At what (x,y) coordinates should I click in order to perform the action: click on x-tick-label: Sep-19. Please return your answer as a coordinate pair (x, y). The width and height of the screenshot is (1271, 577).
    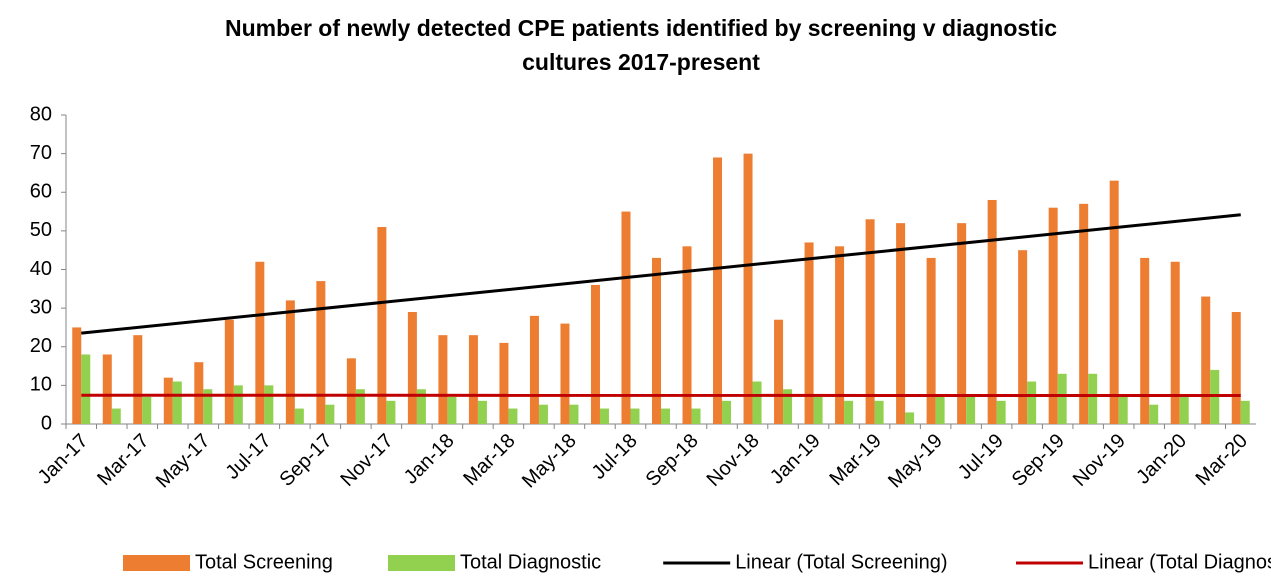
    Looking at the image, I should click on (1038, 460).